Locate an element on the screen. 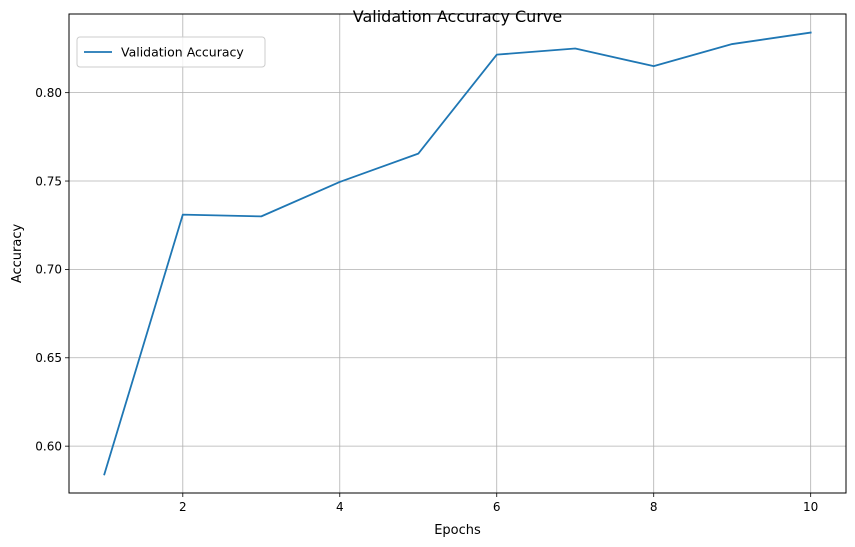 The height and width of the screenshot is (547, 855). legend-label: Validation Accuracy is located at coordinates (182, 52).